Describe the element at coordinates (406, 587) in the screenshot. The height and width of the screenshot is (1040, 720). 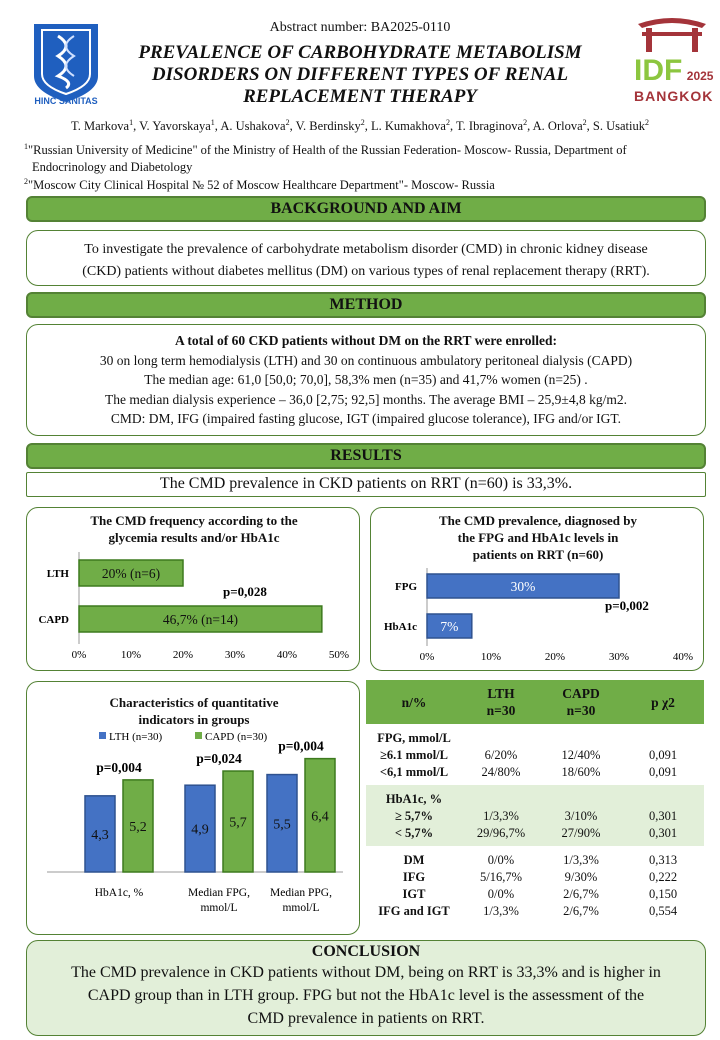
I see `category-label: FPG` at that location.